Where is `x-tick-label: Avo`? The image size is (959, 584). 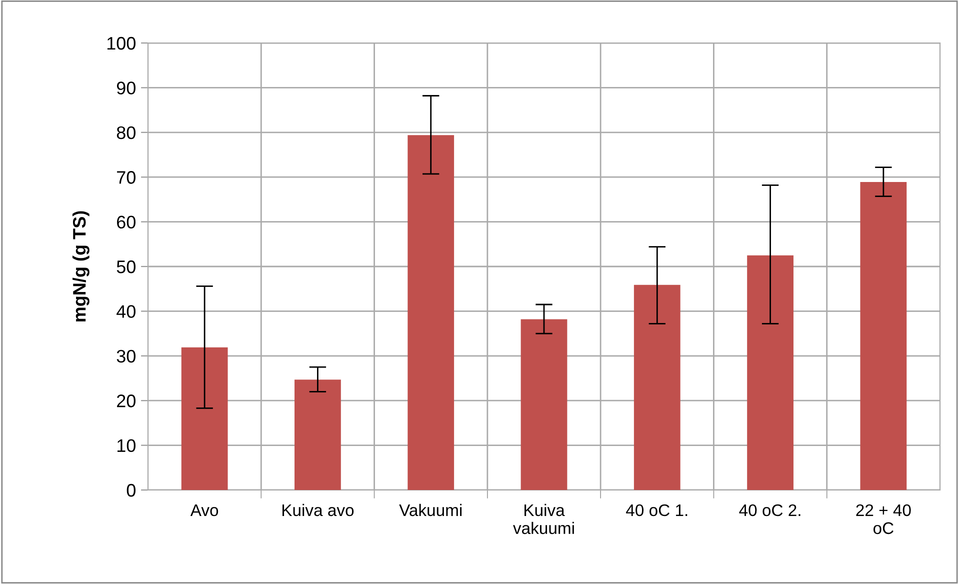 x-tick-label: Avo is located at coordinates (204, 510).